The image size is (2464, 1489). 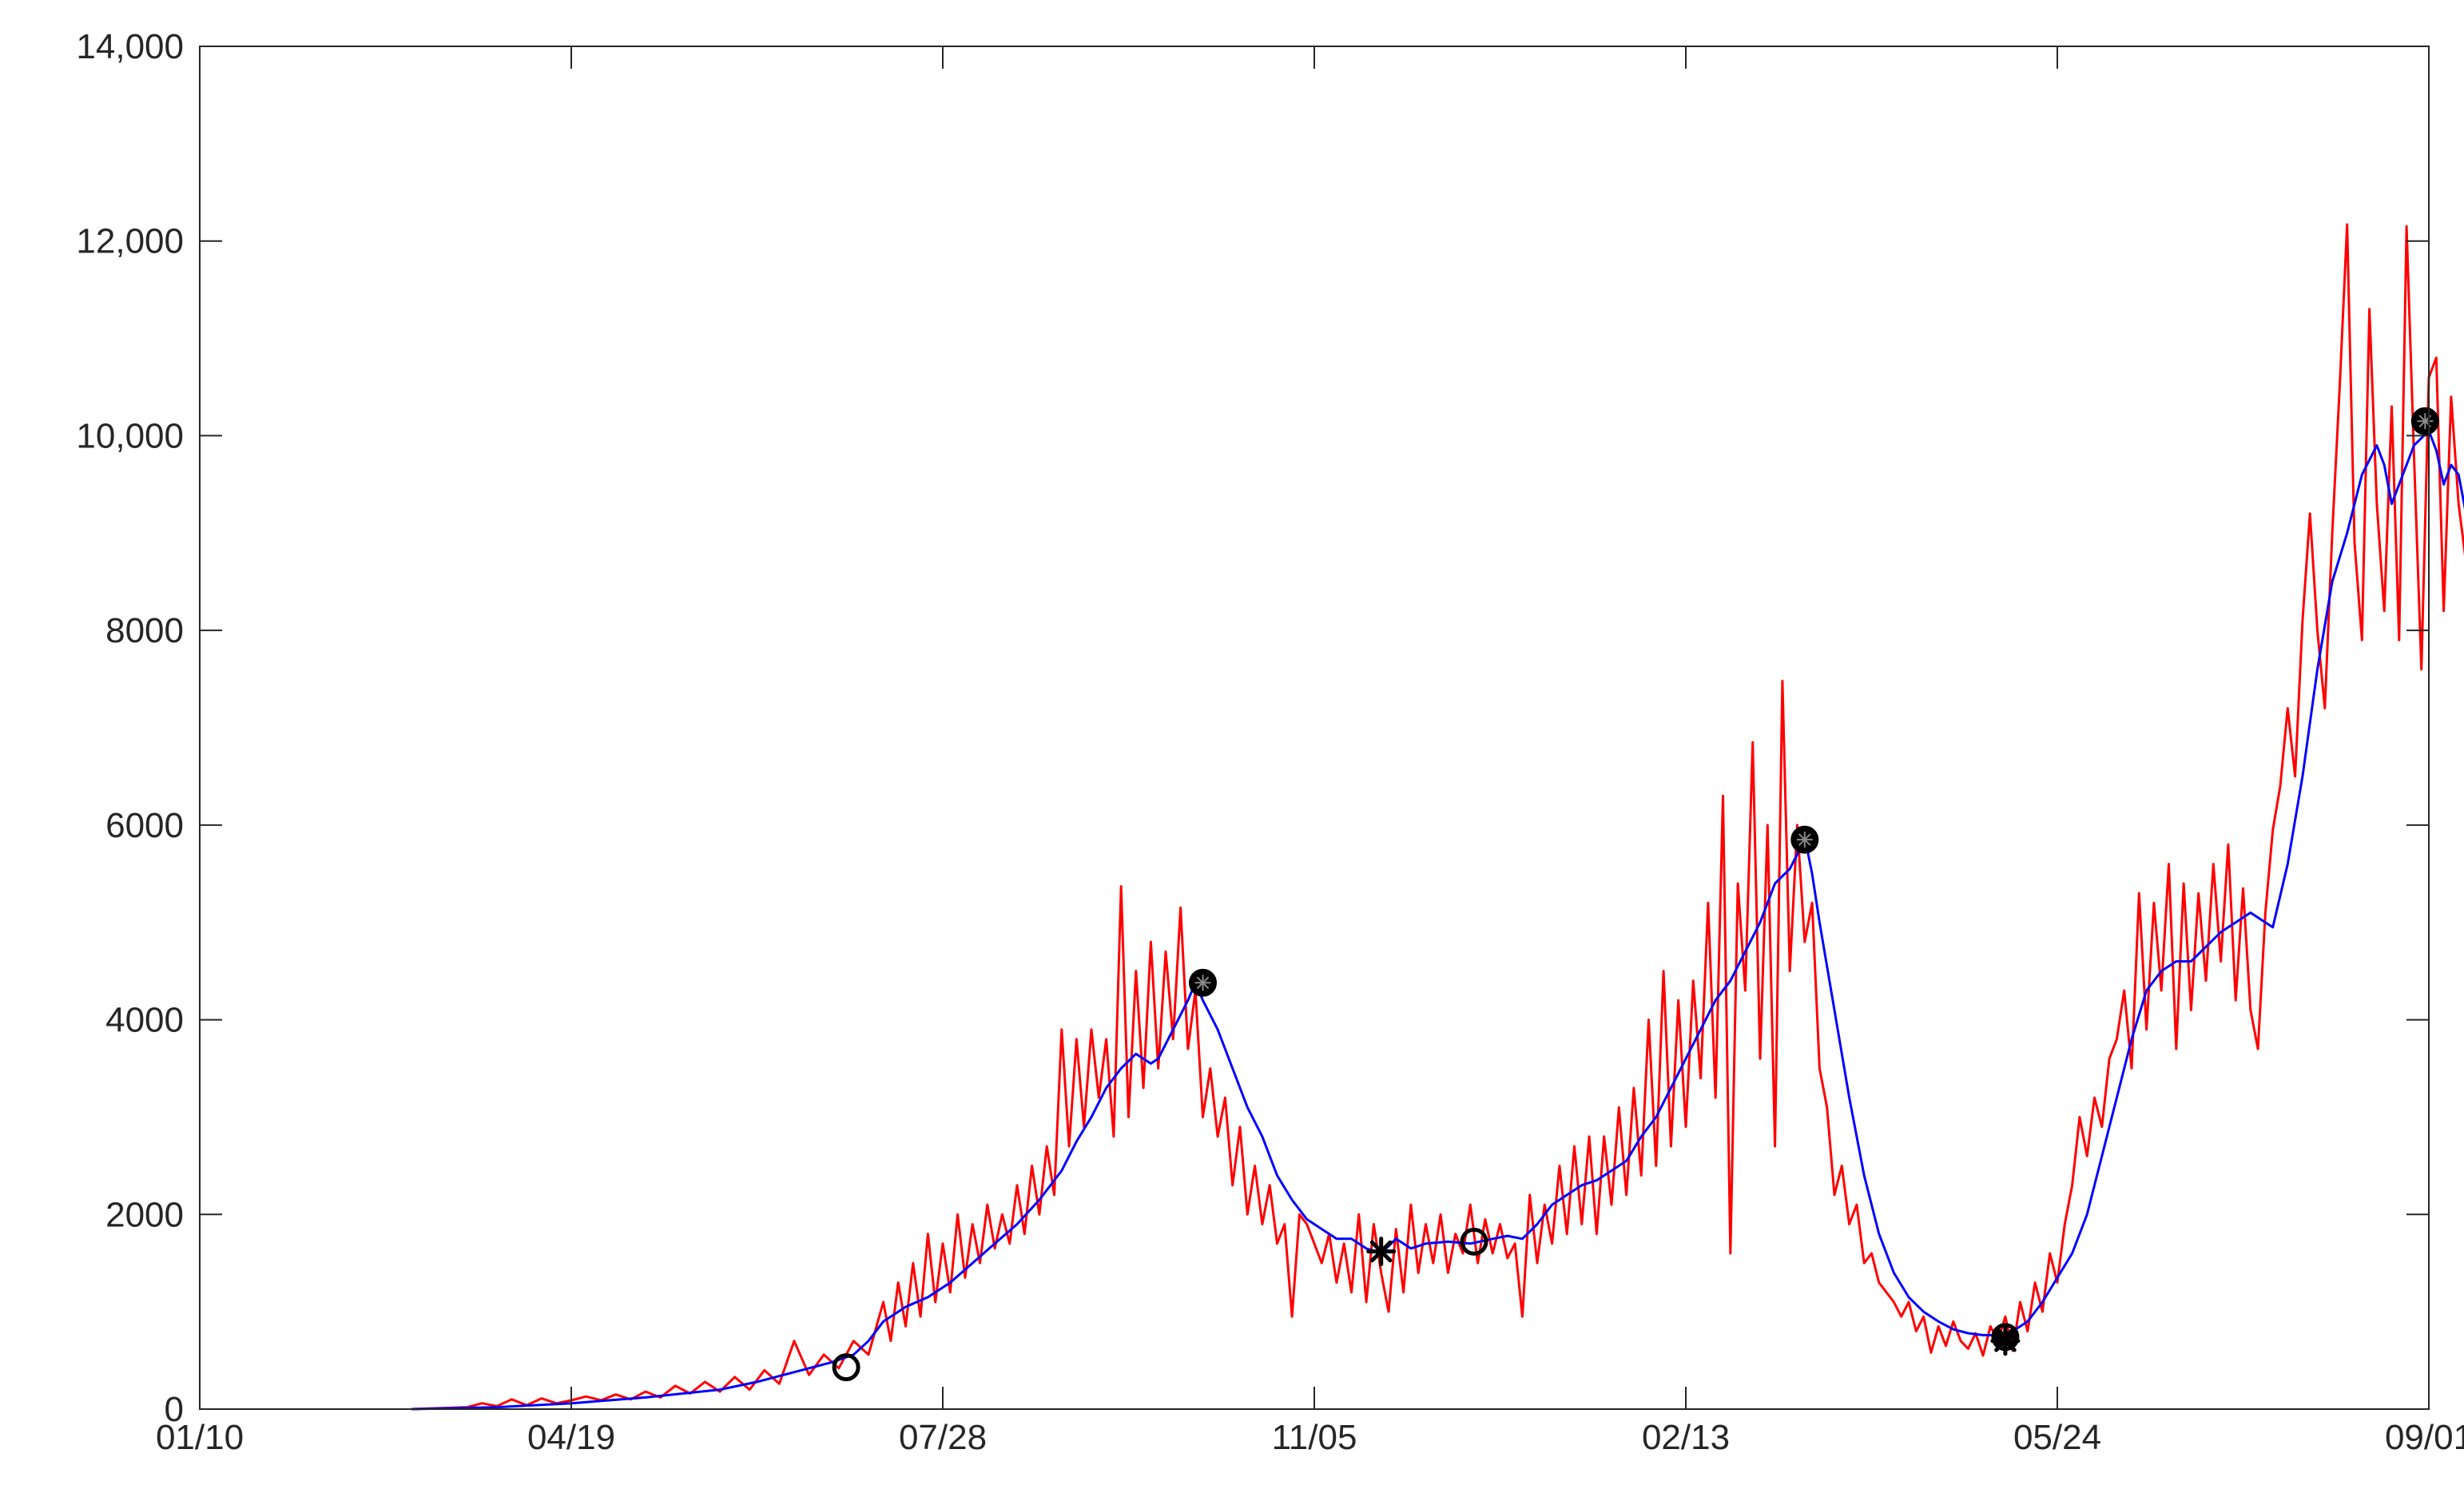 I want to click on y-tick-label-3: 6000, so click(x=145, y=825).